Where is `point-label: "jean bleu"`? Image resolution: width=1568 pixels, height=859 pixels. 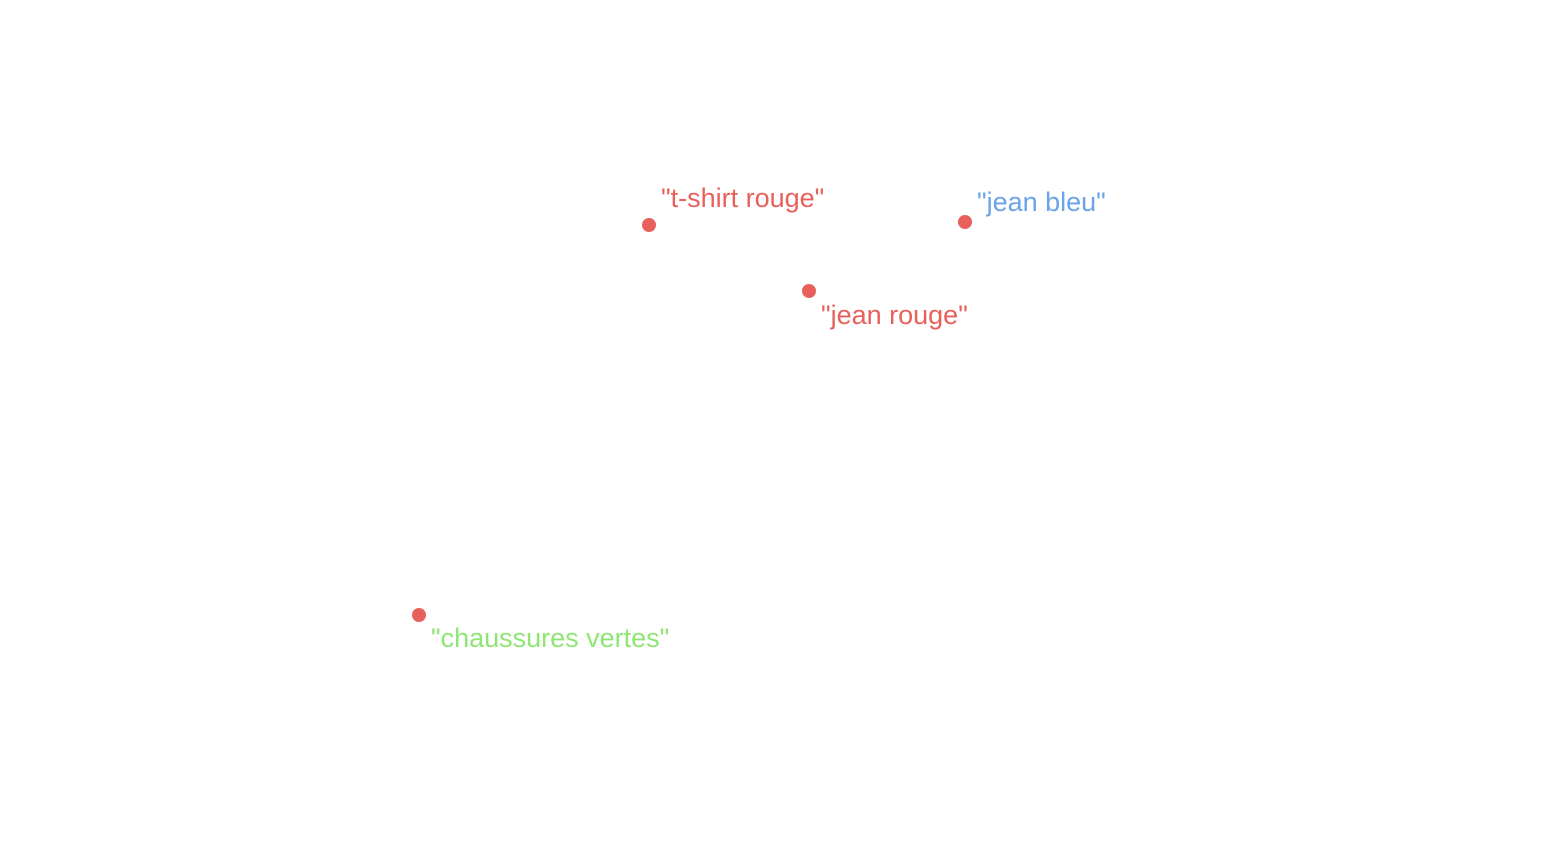 point-label: "jean bleu" is located at coordinates (1041, 202).